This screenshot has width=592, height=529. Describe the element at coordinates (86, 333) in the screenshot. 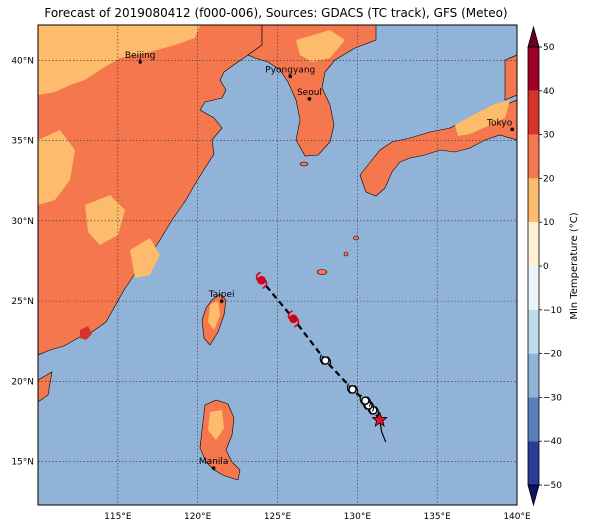

I see `land-hotspot` at that location.